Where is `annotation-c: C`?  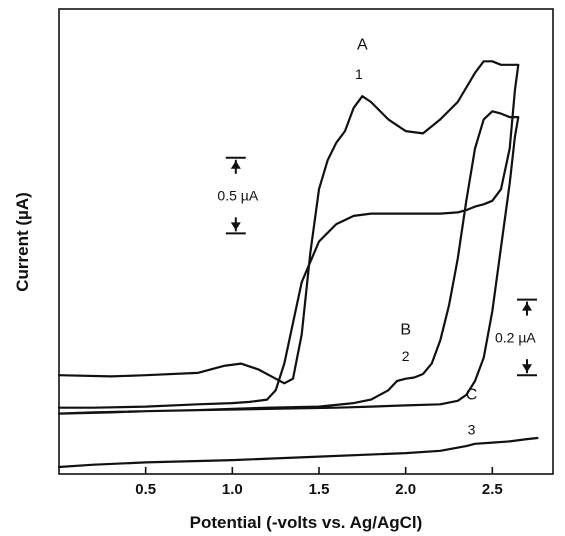 annotation-c: C is located at coordinates (472, 395).